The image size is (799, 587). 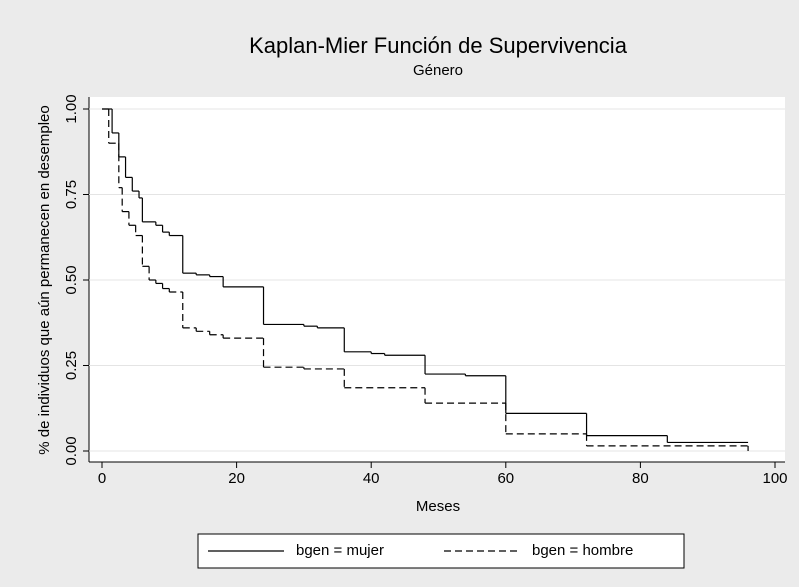 What do you see at coordinates (438, 506) in the screenshot?
I see `x-axis-label: Meses` at bounding box center [438, 506].